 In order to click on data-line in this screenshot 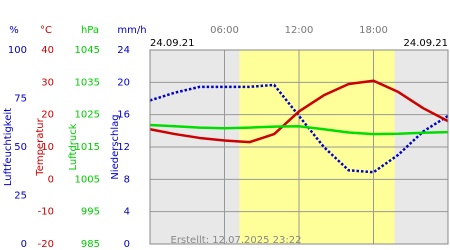, I will do `click(299, 129)`.